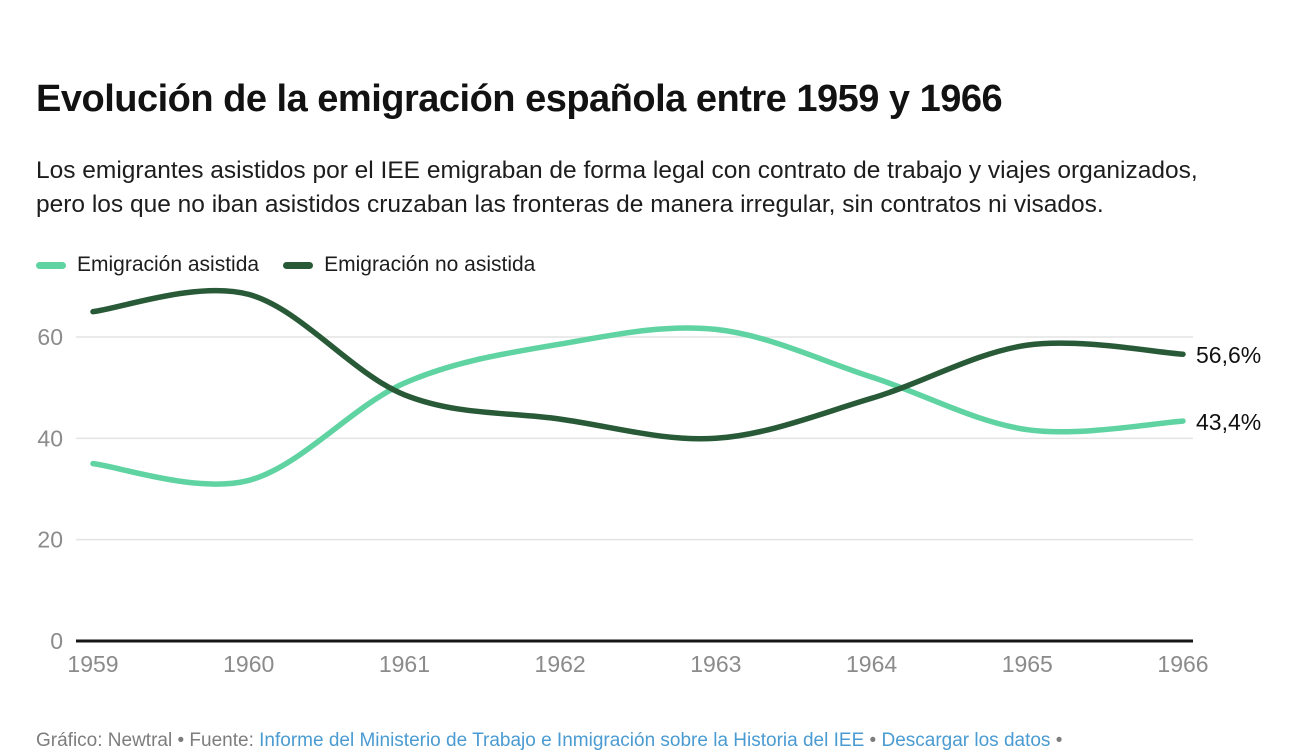 The width and height of the screenshot is (1290, 753). What do you see at coordinates (1228, 355) in the screenshot?
I see `series-end-label-emigración-no-asistida: 56,6%` at bounding box center [1228, 355].